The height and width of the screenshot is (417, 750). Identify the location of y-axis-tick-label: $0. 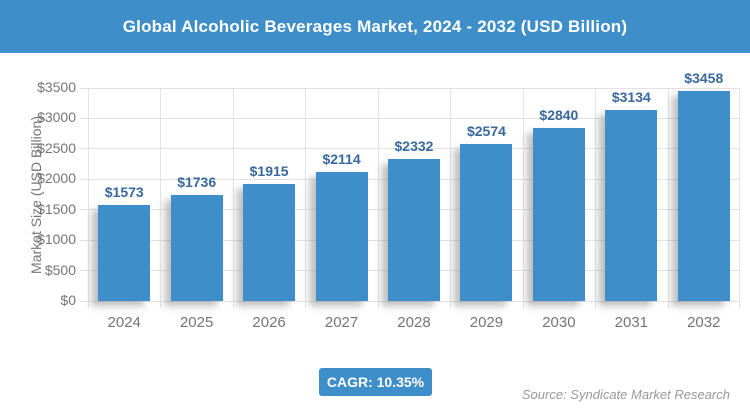
(68, 300).